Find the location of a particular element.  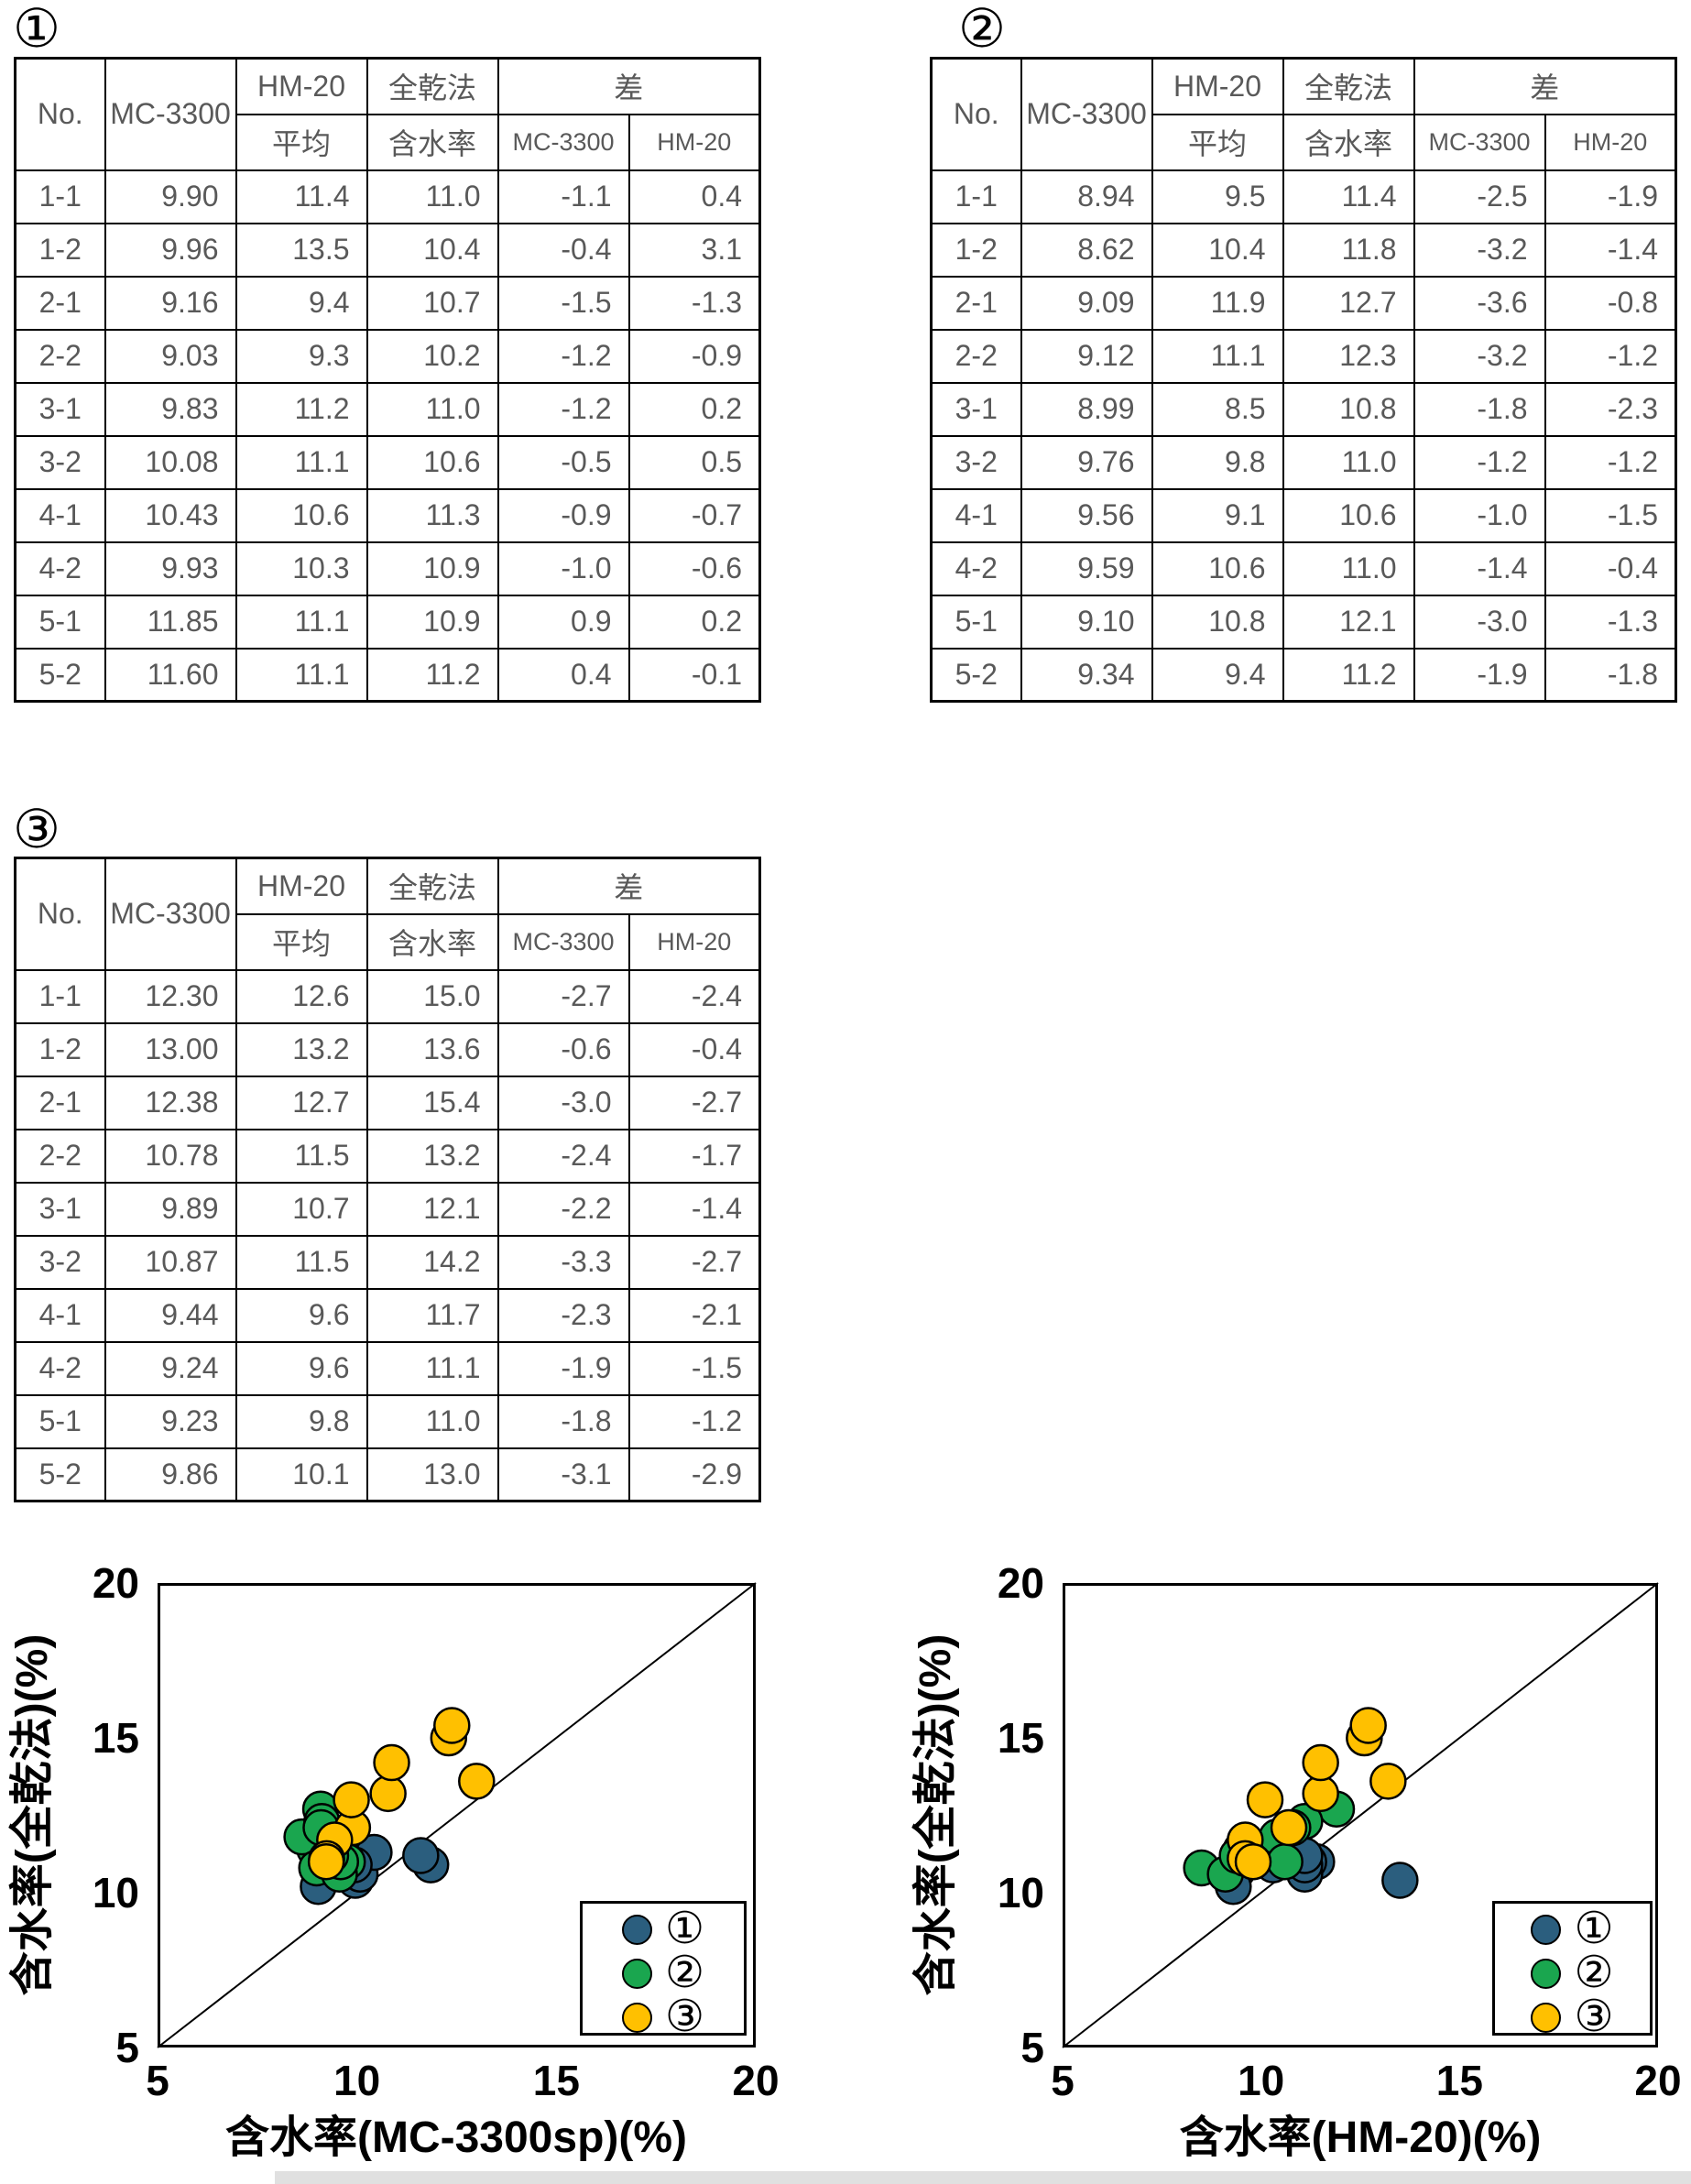

value-cell: 13.6 is located at coordinates (432, 1049).